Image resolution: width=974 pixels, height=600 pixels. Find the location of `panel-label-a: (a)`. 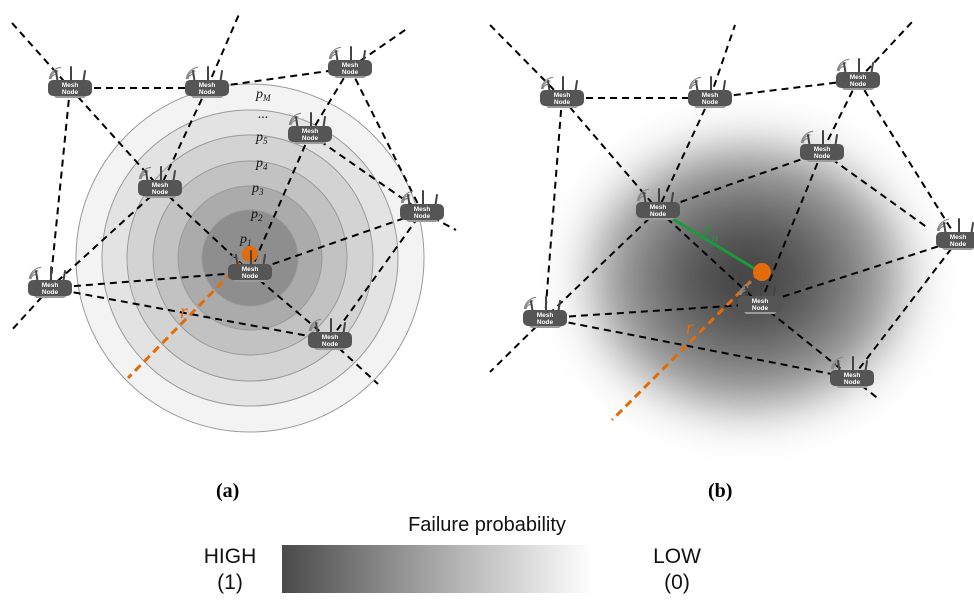

panel-label-a: (a) is located at coordinates (227, 491).